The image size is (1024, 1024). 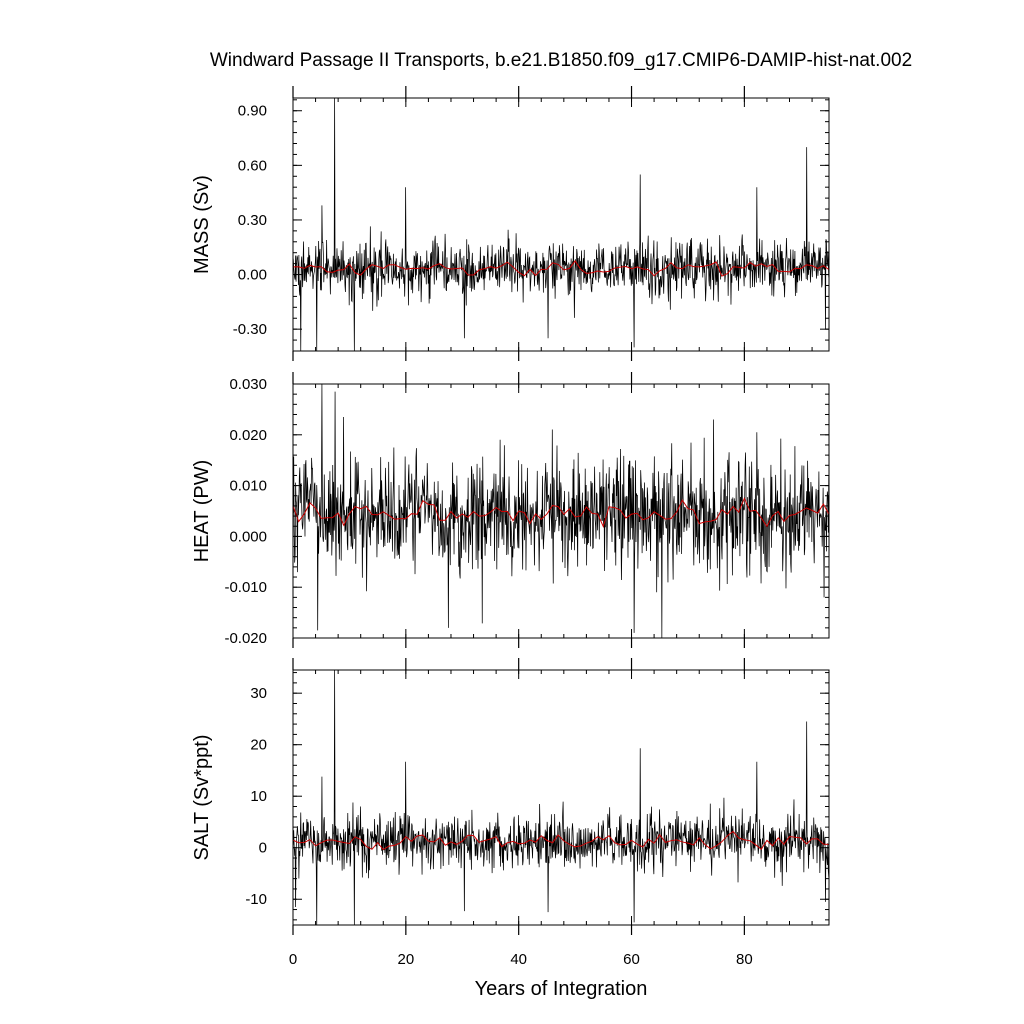 I want to click on y-tick-label: 0.00, so click(x=252, y=275).